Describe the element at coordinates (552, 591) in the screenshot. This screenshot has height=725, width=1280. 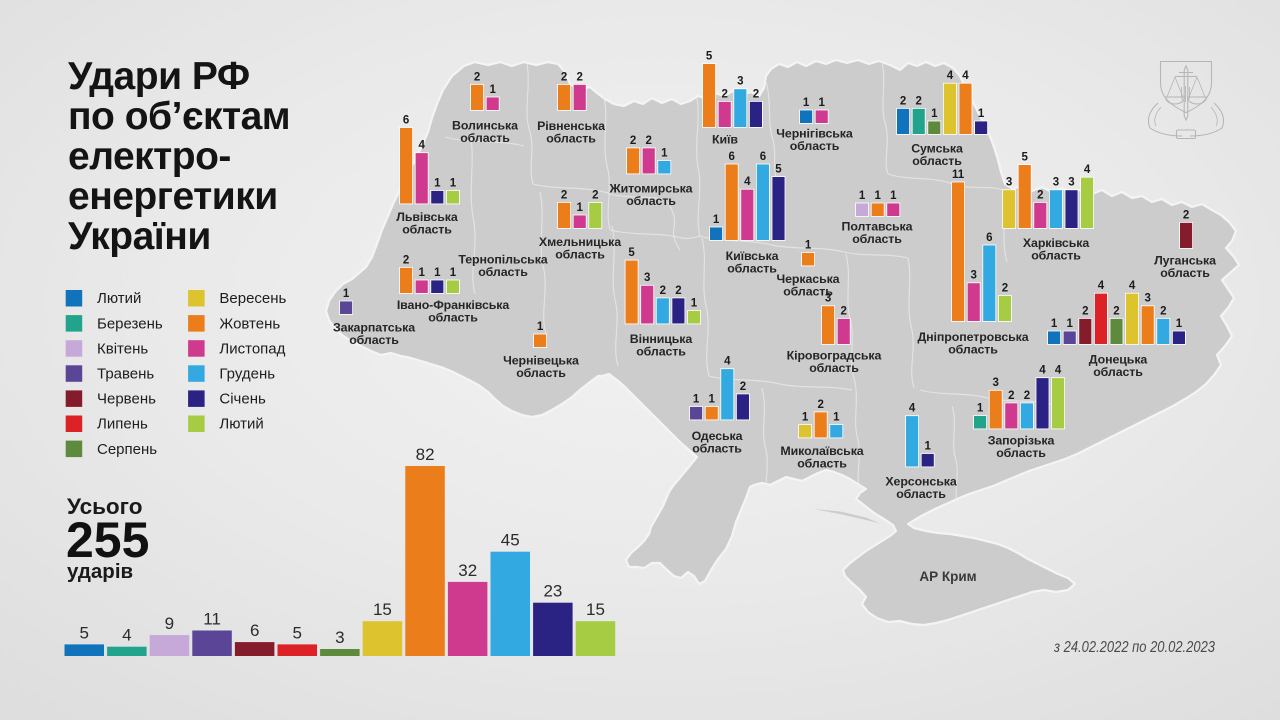
I see `svg-text: 23` at that location.